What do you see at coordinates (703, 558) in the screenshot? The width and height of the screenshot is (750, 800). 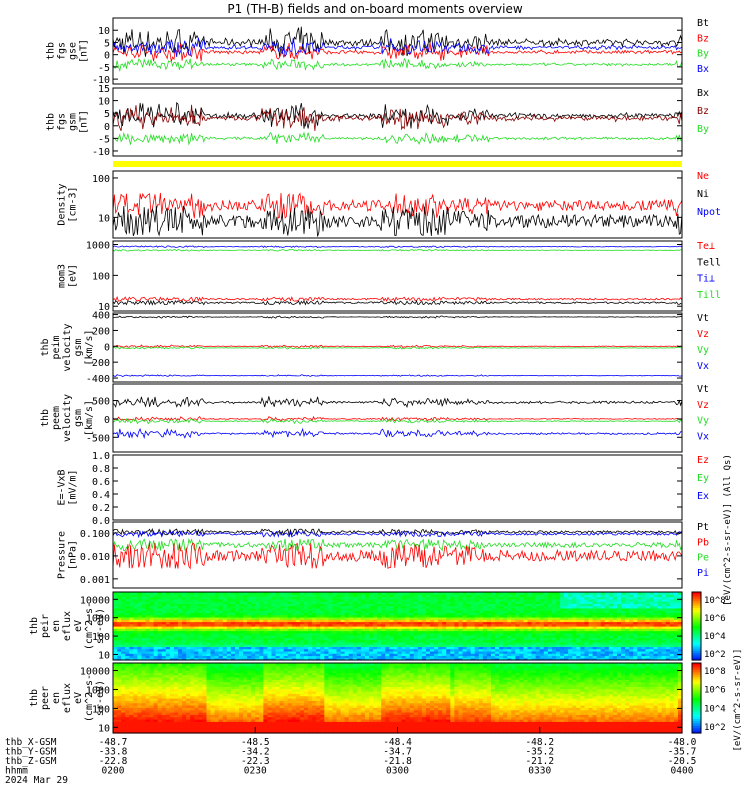 I see `legend-entry-Pe: Pe` at bounding box center [703, 558].